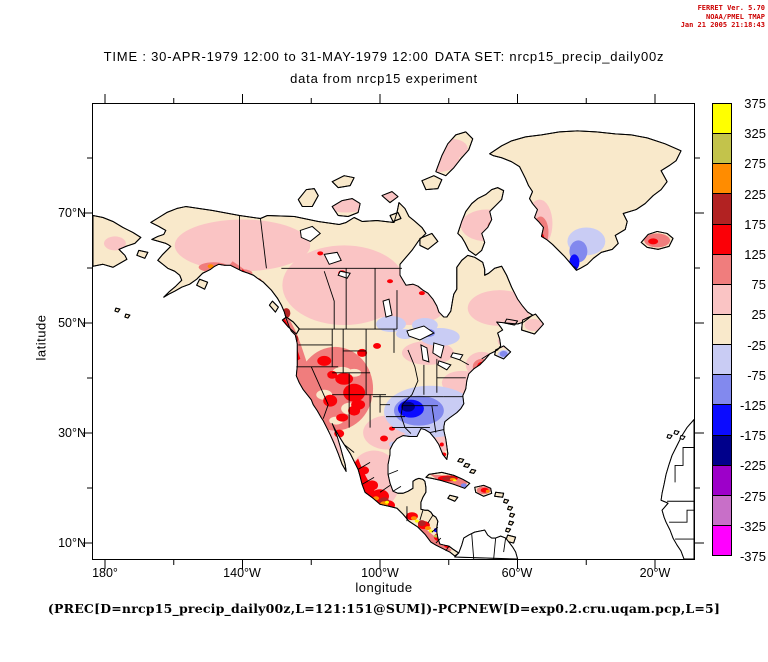 The width and height of the screenshot is (768, 662). Describe the element at coordinates (72, 433) in the screenshot. I see `ytick-30n: 30°N` at that location.